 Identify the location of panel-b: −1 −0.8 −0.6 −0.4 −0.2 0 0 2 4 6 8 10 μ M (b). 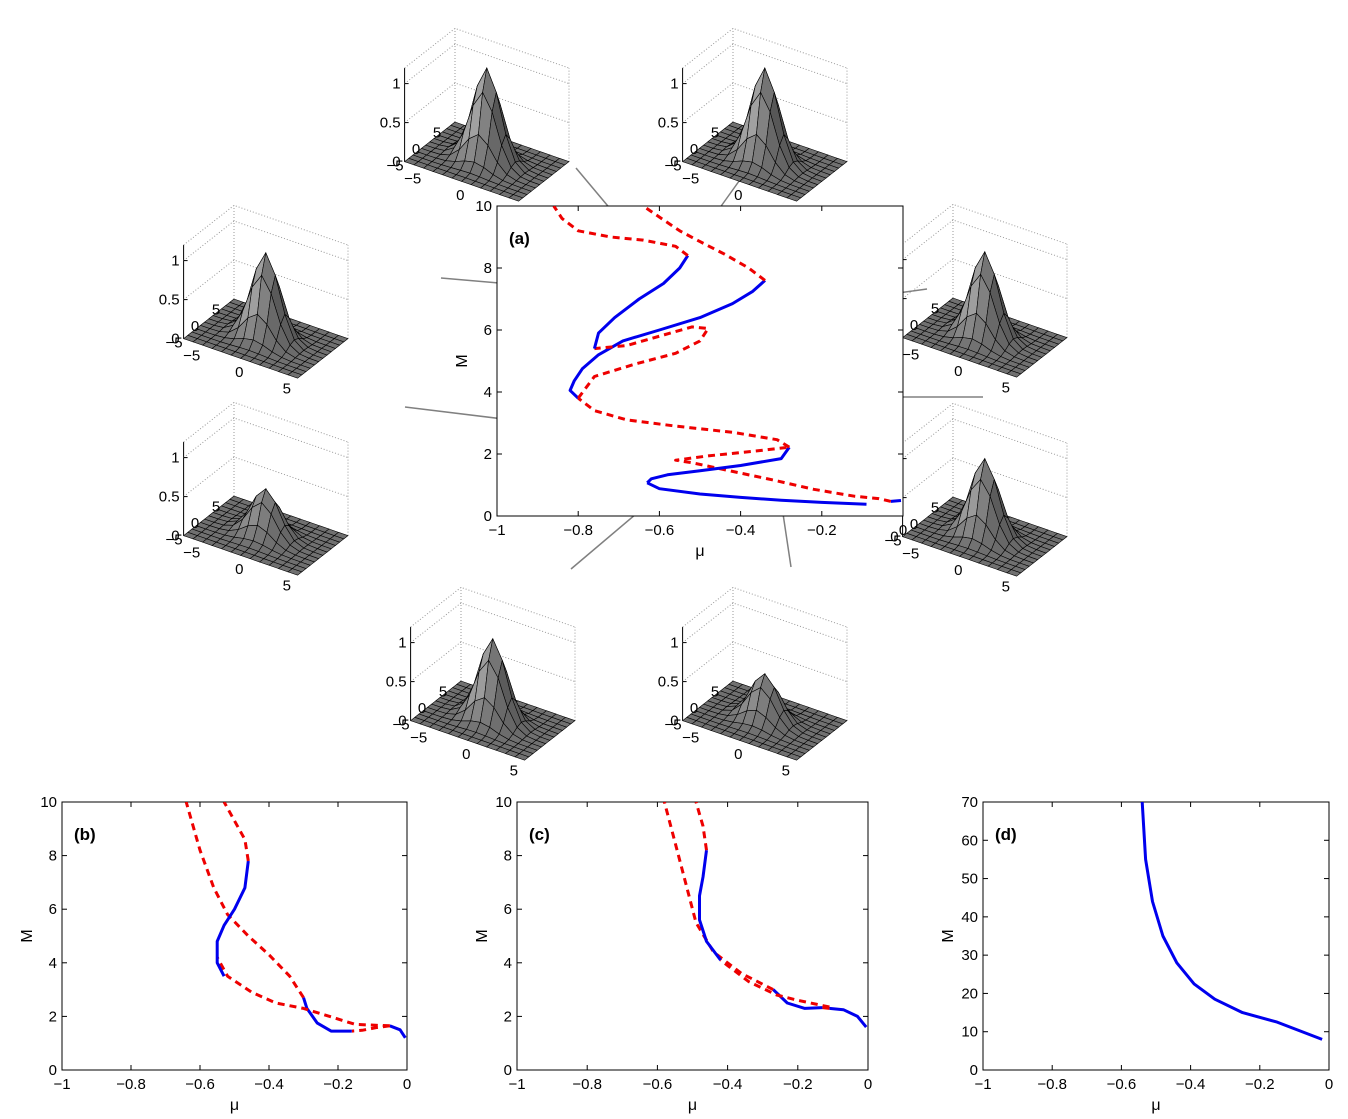
(215, 954).